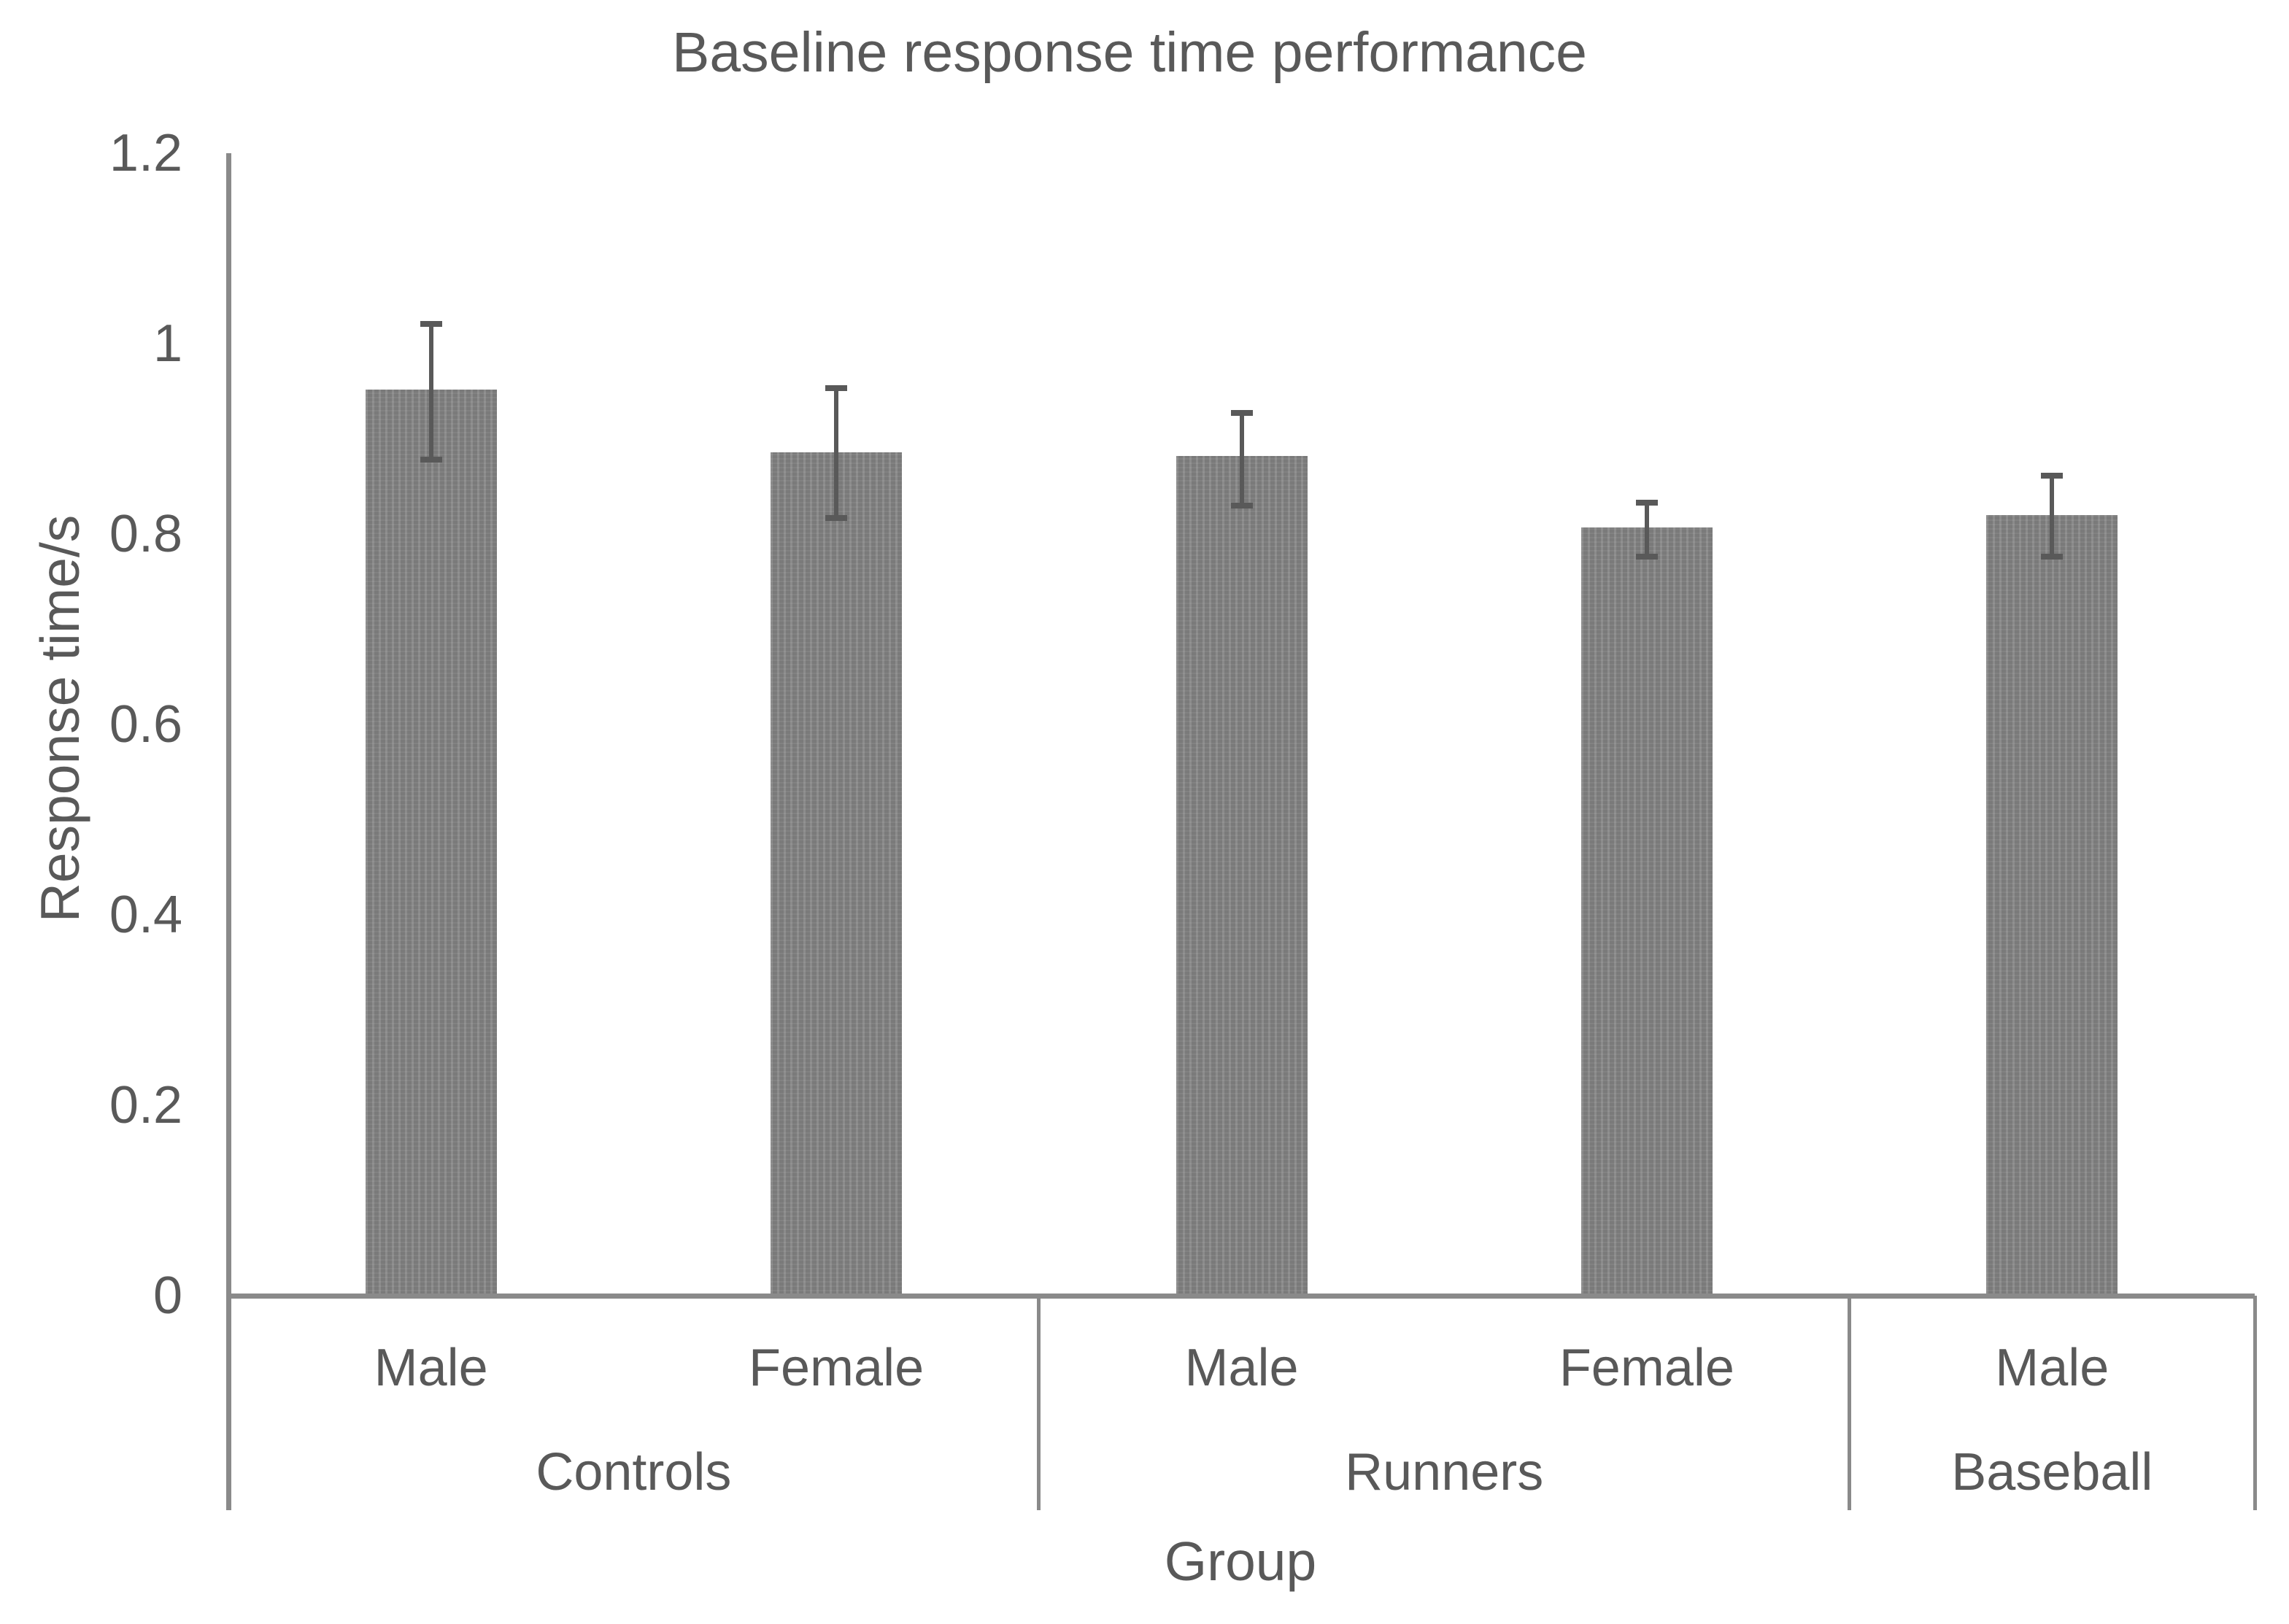  What do you see at coordinates (145, 724) in the screenshot?
I see `y-tick-label: 0.6` at bounding box center [145, 724].